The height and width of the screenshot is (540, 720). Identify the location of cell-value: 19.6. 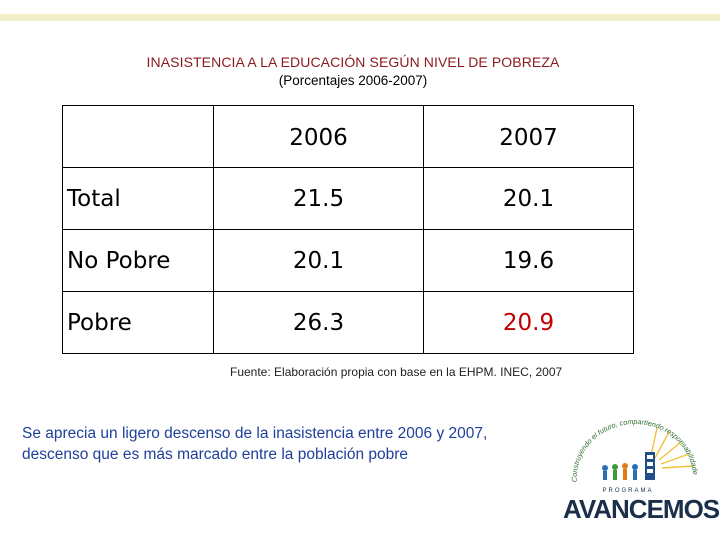
(528, 260).